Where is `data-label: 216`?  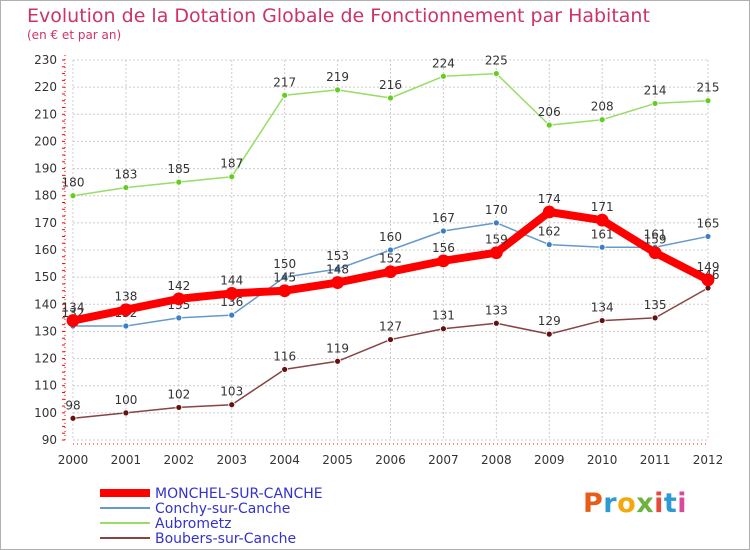 data-label: 216 is located at coordinates (390, 85).